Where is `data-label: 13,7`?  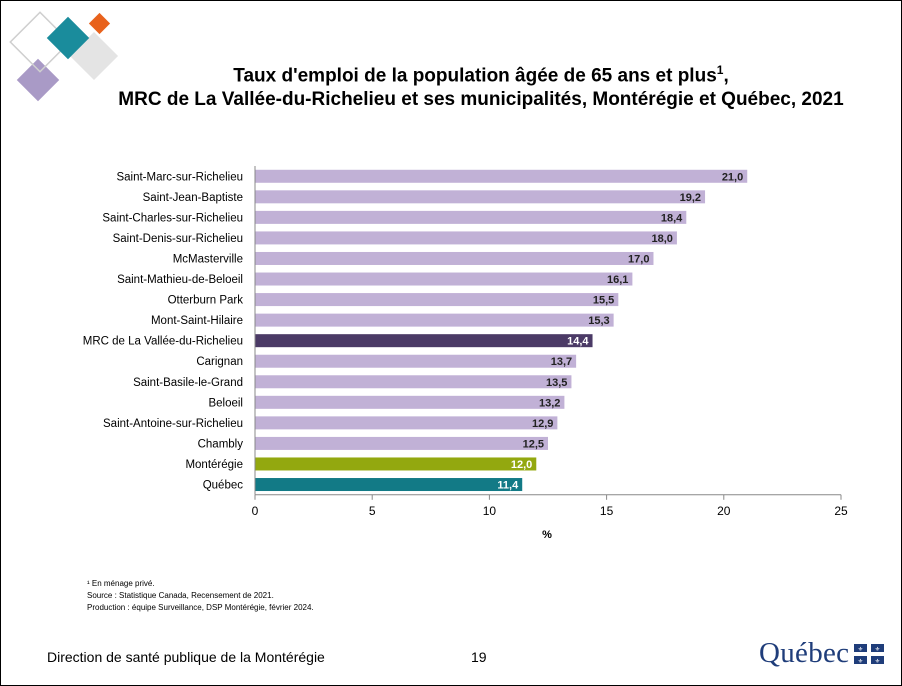 data-label: 13,7 is located at coordinates (561, 362).